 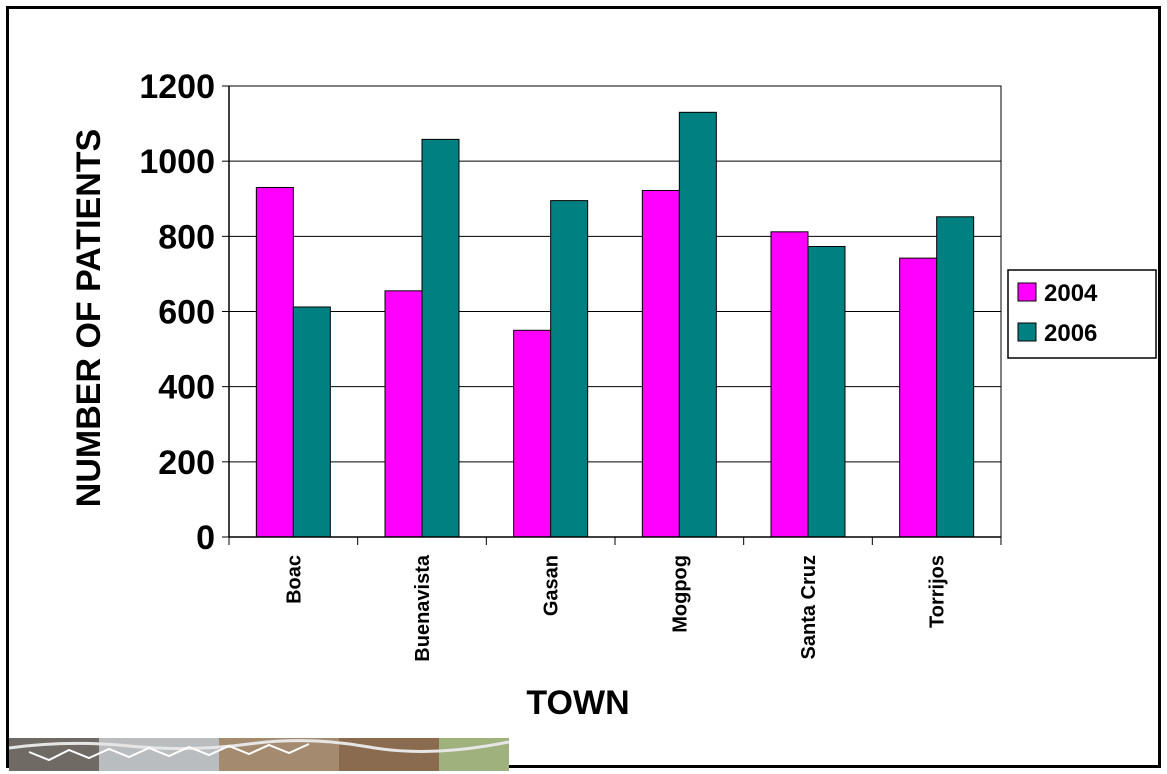 What do you see at coordinates (569, 369) in the screenshot?
I see `bar-2006-gasan` at bounding box center [569, 369].